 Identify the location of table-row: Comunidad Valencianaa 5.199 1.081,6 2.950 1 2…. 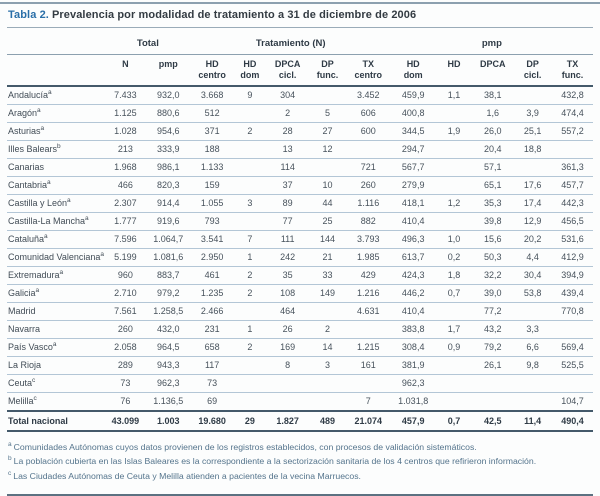
(300, 257).